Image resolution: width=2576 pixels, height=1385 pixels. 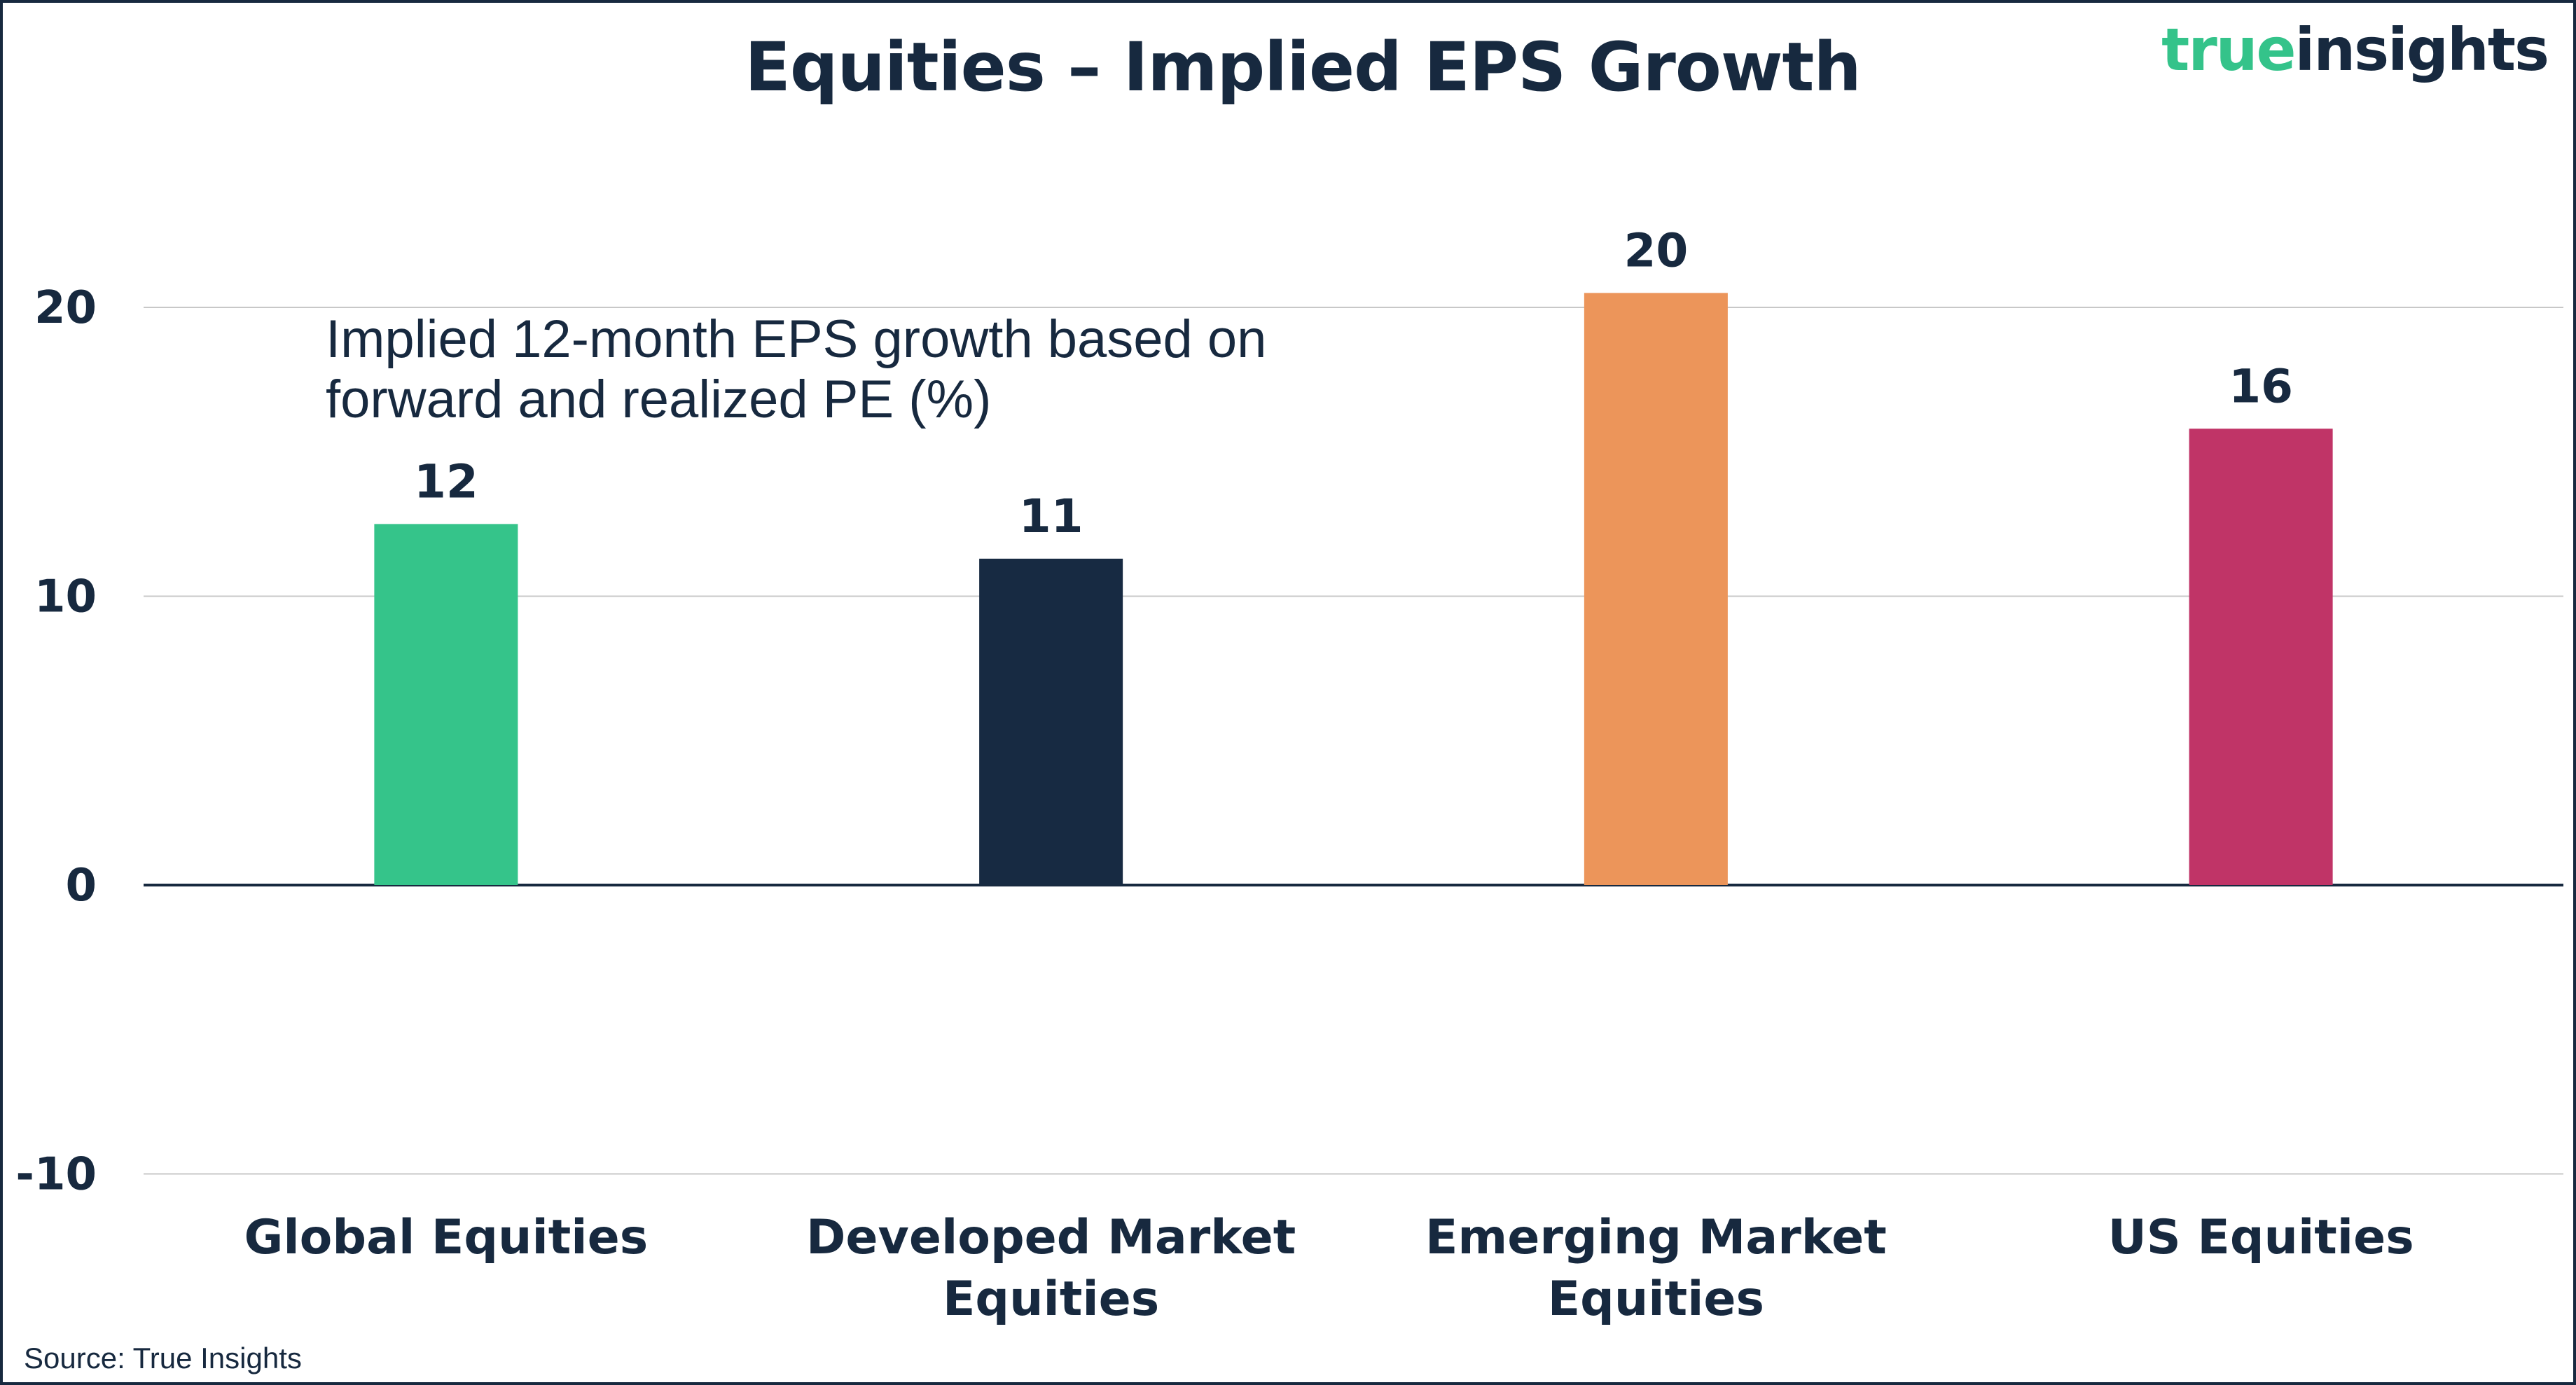 What do you see at coordinates (2229, 50) in the screenshot?
I see `brand-logo-true: true` at bounding box center [2229, 50].